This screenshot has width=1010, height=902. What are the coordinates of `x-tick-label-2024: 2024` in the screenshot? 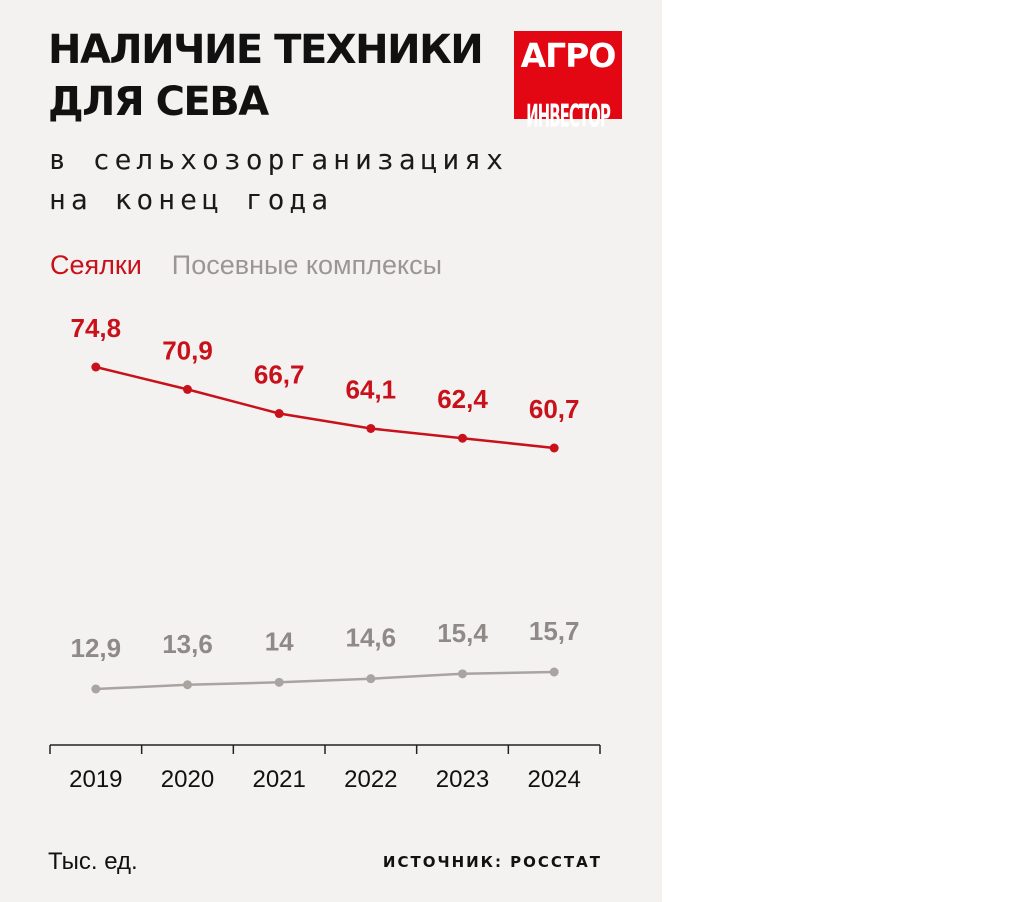 It's located at (553, 779).